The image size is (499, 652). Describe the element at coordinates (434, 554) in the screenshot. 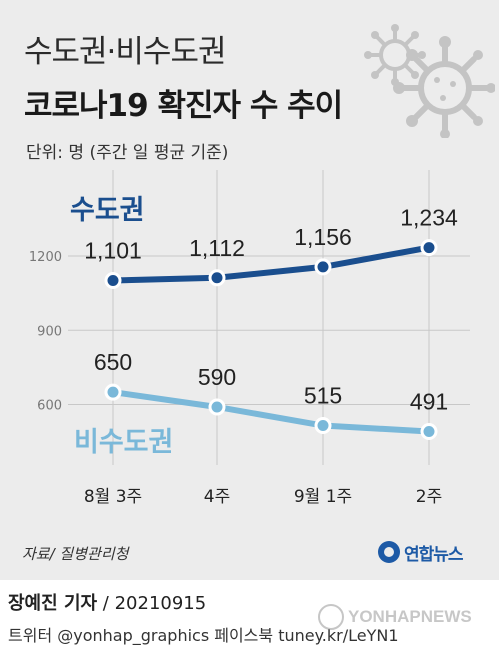

I see `yonhap-logo-text: 연합뉴스` at that location.